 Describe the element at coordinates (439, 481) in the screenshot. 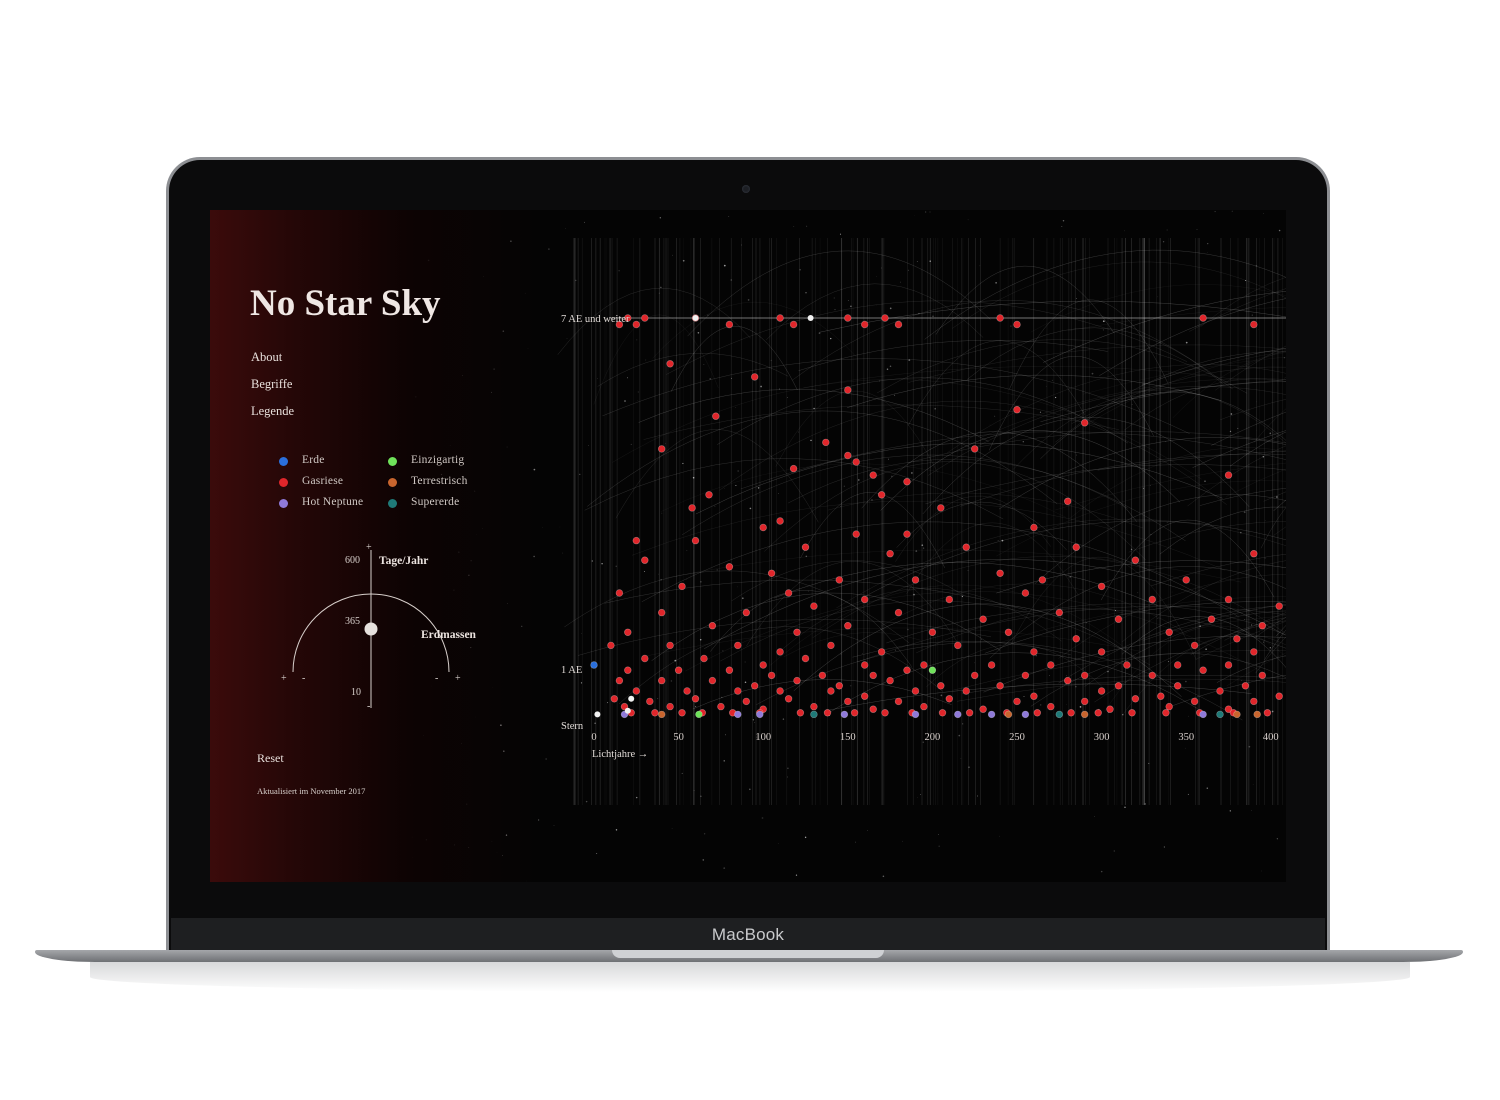

I see `legend-label-terrestrisch: Terrestrisch` at that location.